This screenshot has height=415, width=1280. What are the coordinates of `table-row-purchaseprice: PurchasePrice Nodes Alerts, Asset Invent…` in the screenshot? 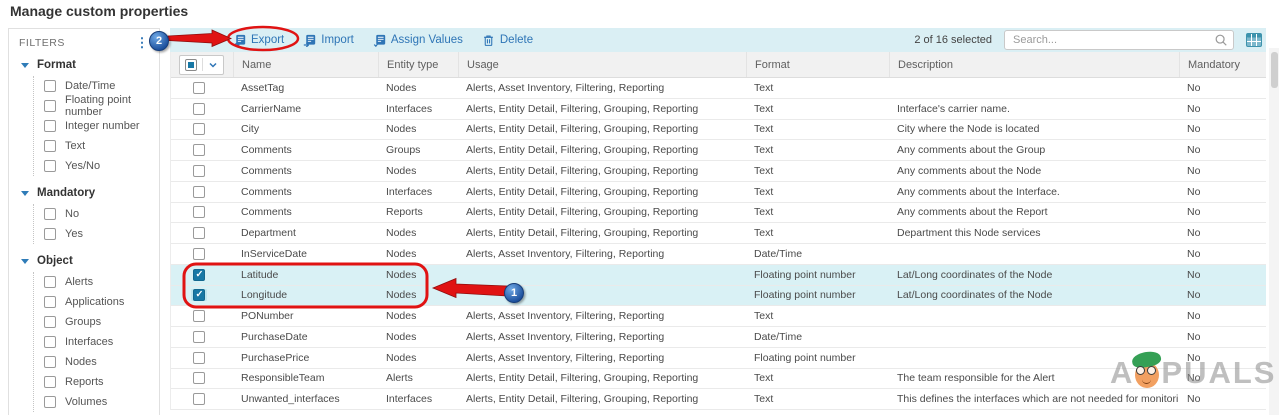 It's located at (718, 358).